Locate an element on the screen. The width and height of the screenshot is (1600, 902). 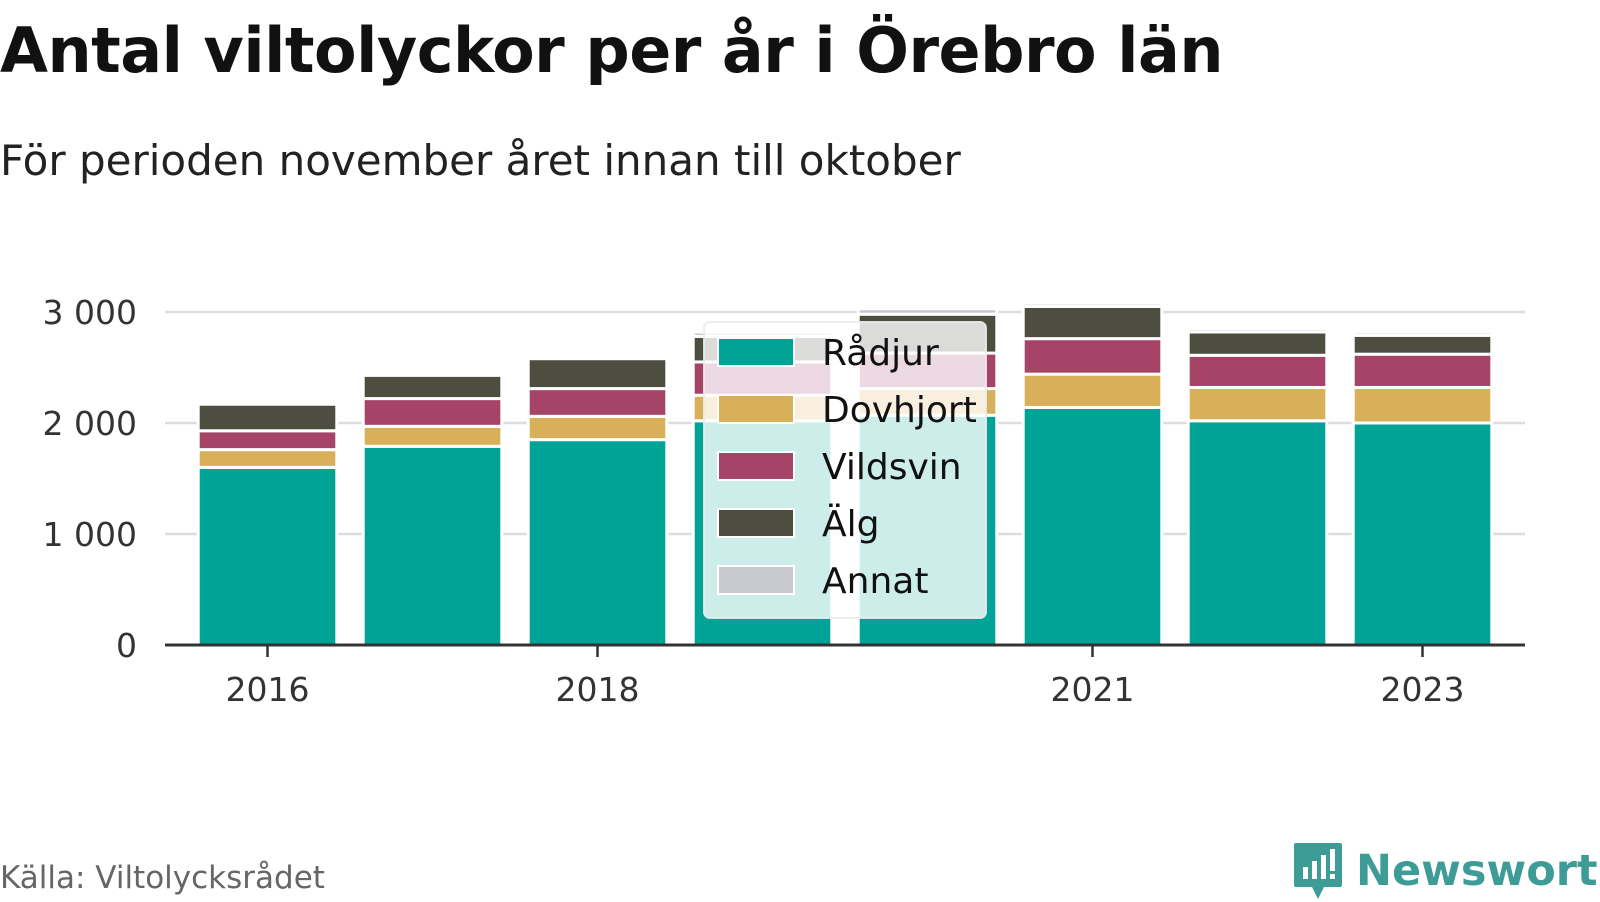
chart-title: Antal viltolyckor per år i Örebro län is located at coordinates (611, 50).